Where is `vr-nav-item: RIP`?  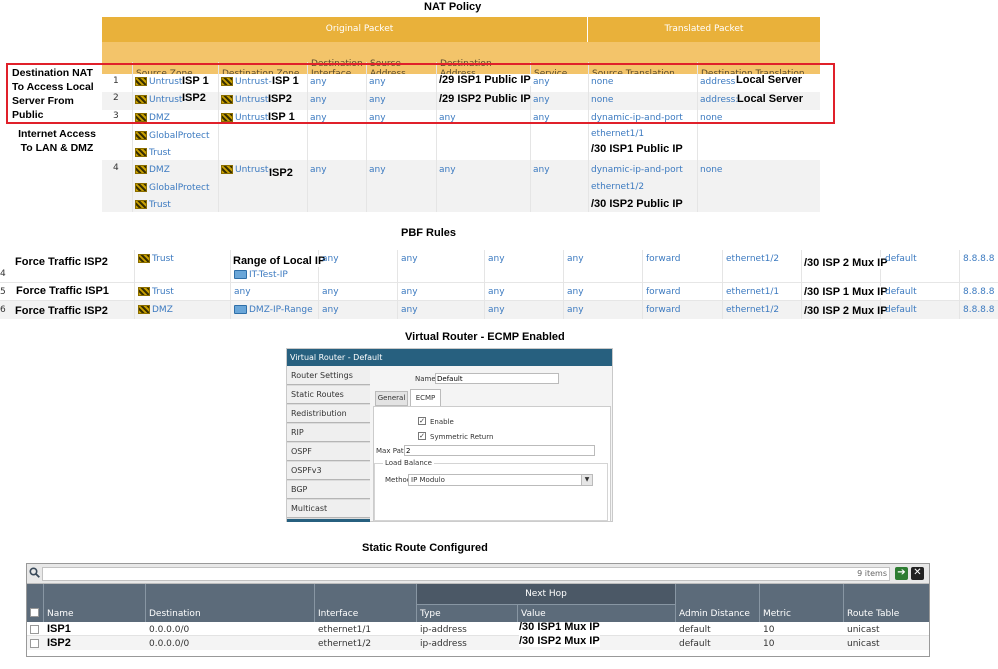
vr-nav-item: RIP is located at coordinates (328, 433).